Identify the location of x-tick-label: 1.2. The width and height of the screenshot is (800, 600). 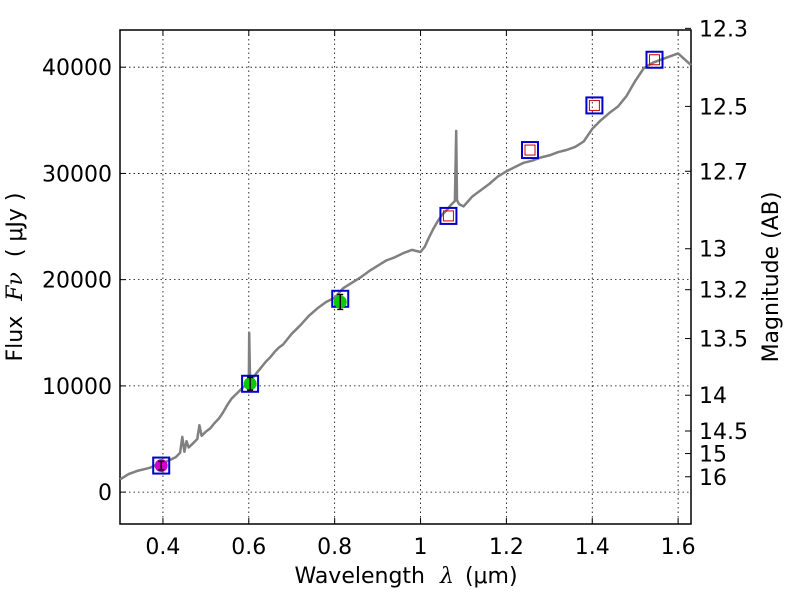
(506, 547).